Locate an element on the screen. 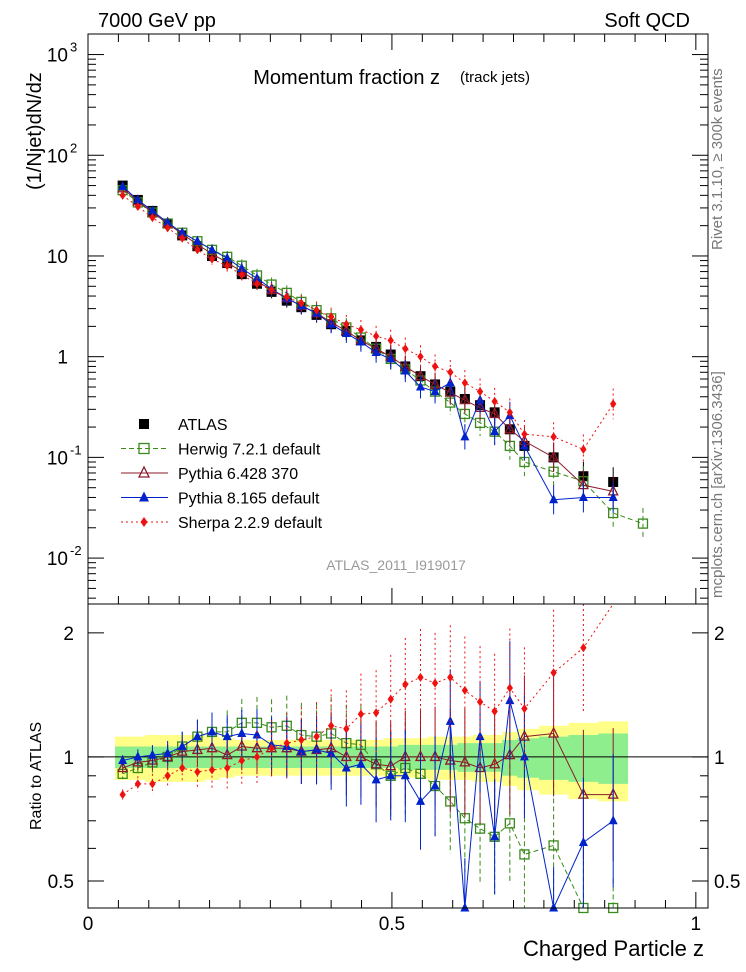 The height and width of the screenshot is (972, 746). legend-item: Herwig 7.2.1 default is located at coordinates (221, 450).